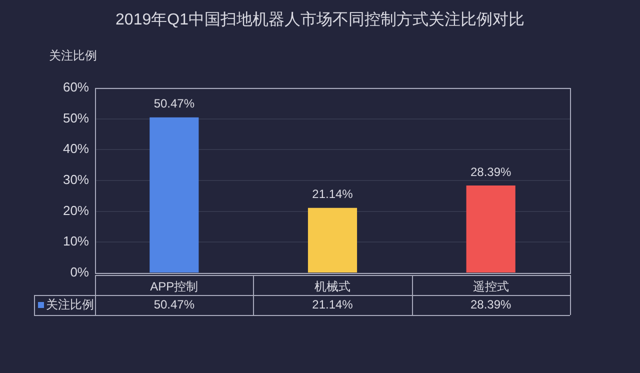 Image resolution: width=640 pixels, height=373 pixels. What do you see at coordinates (332, 287) in the screenshot?
I see `x-tick-label: 机械式` at bounding box center [332, 287].